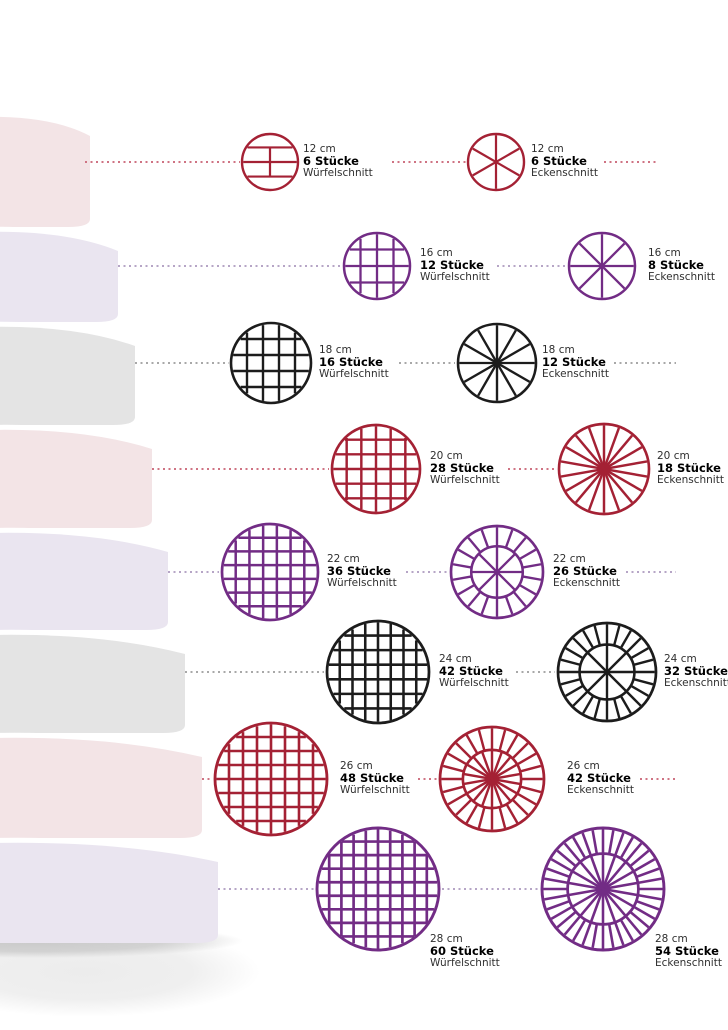 This screenshot has height=1030, width=728. I want to click on wuerfelschnitt-circle-16cm, so click(377, 266).